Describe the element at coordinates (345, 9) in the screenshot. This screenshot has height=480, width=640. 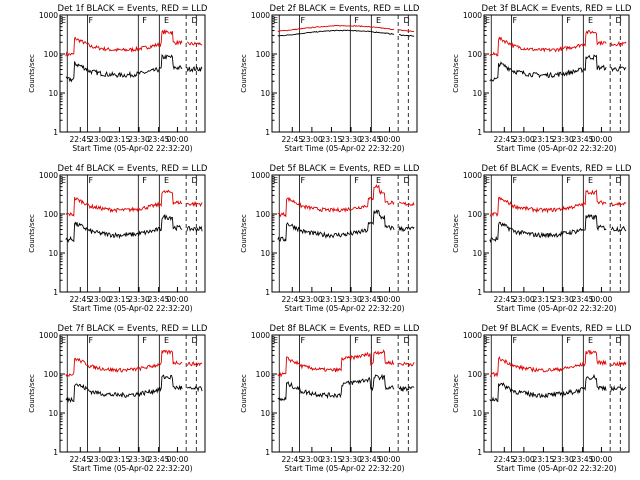
I see `panel-title: Det 2f BLACK = Events, RED = LLD` at that location.